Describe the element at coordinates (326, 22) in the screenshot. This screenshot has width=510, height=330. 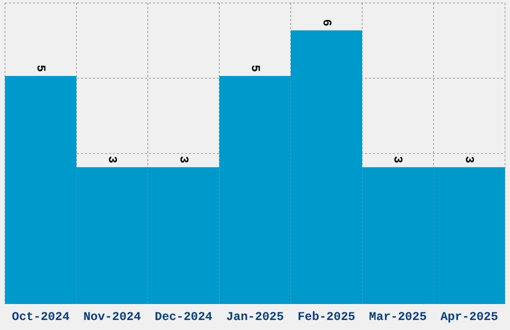
I see `data-label: 6` at that location.